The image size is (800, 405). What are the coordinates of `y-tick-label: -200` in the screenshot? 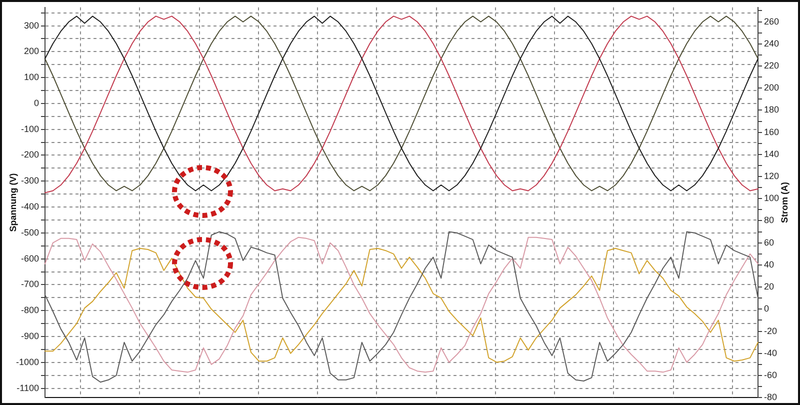 It's located at (29, 155).